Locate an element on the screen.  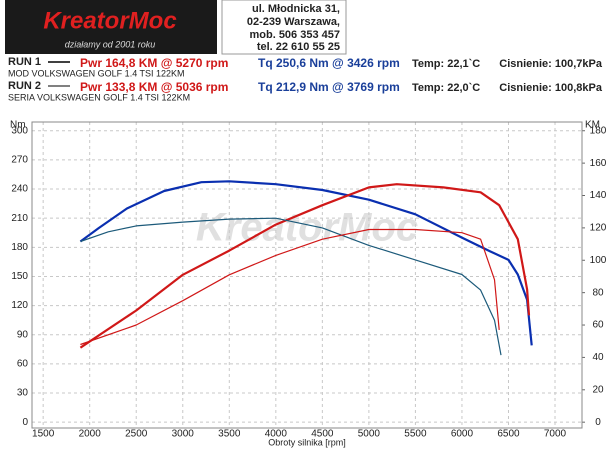
address: tel. 22 610 55 25 is located at coordinates (298, 47).